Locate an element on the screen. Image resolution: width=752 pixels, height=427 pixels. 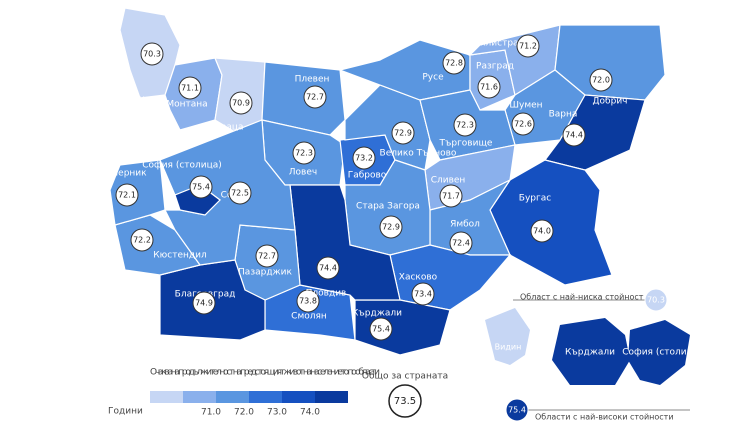
region-name: Монтана is located at coordinates (186, 105).